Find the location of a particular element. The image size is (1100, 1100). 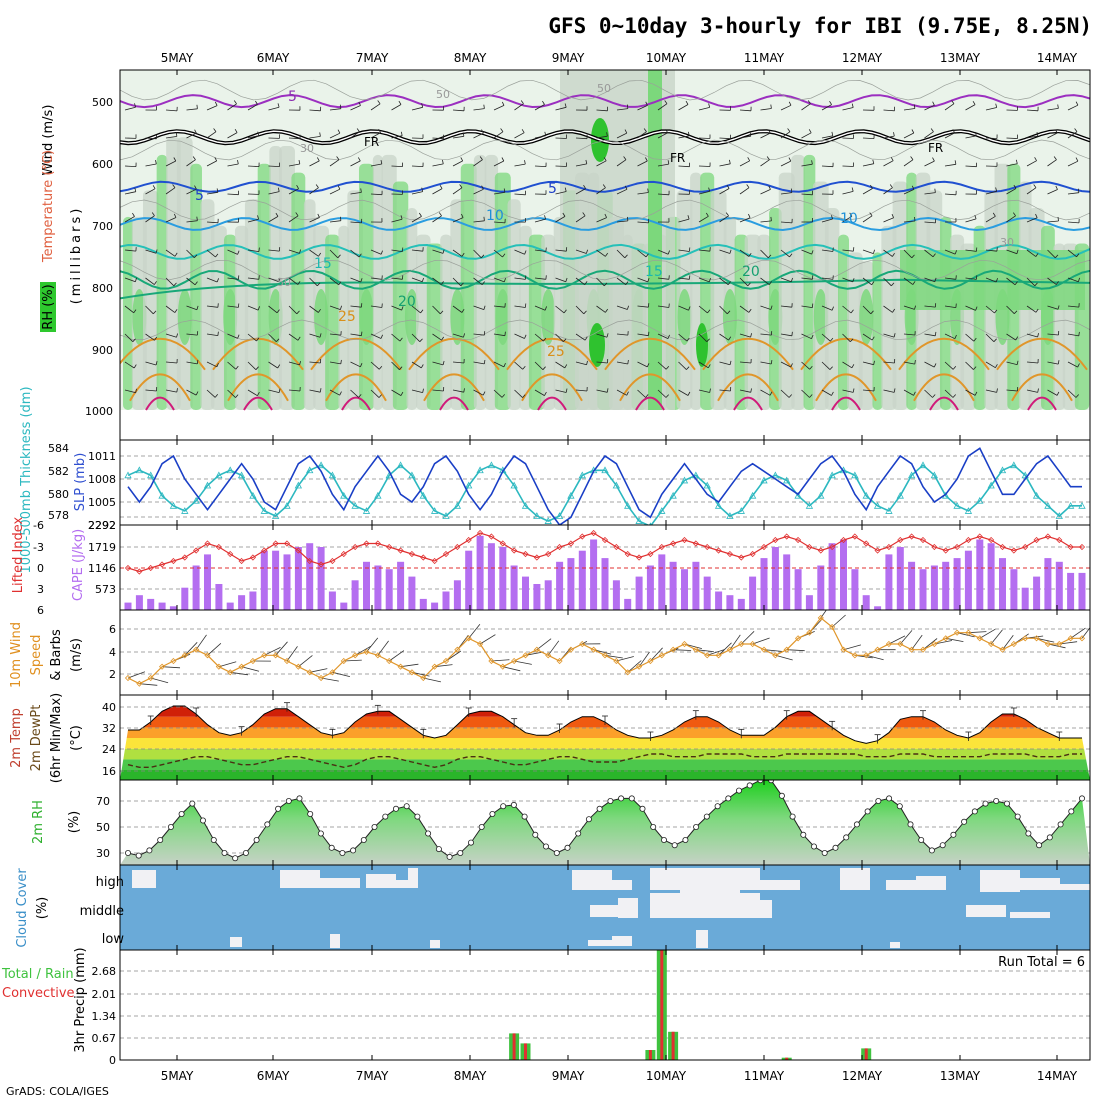

isotherm-freezing is located at coordinates (605, 137).